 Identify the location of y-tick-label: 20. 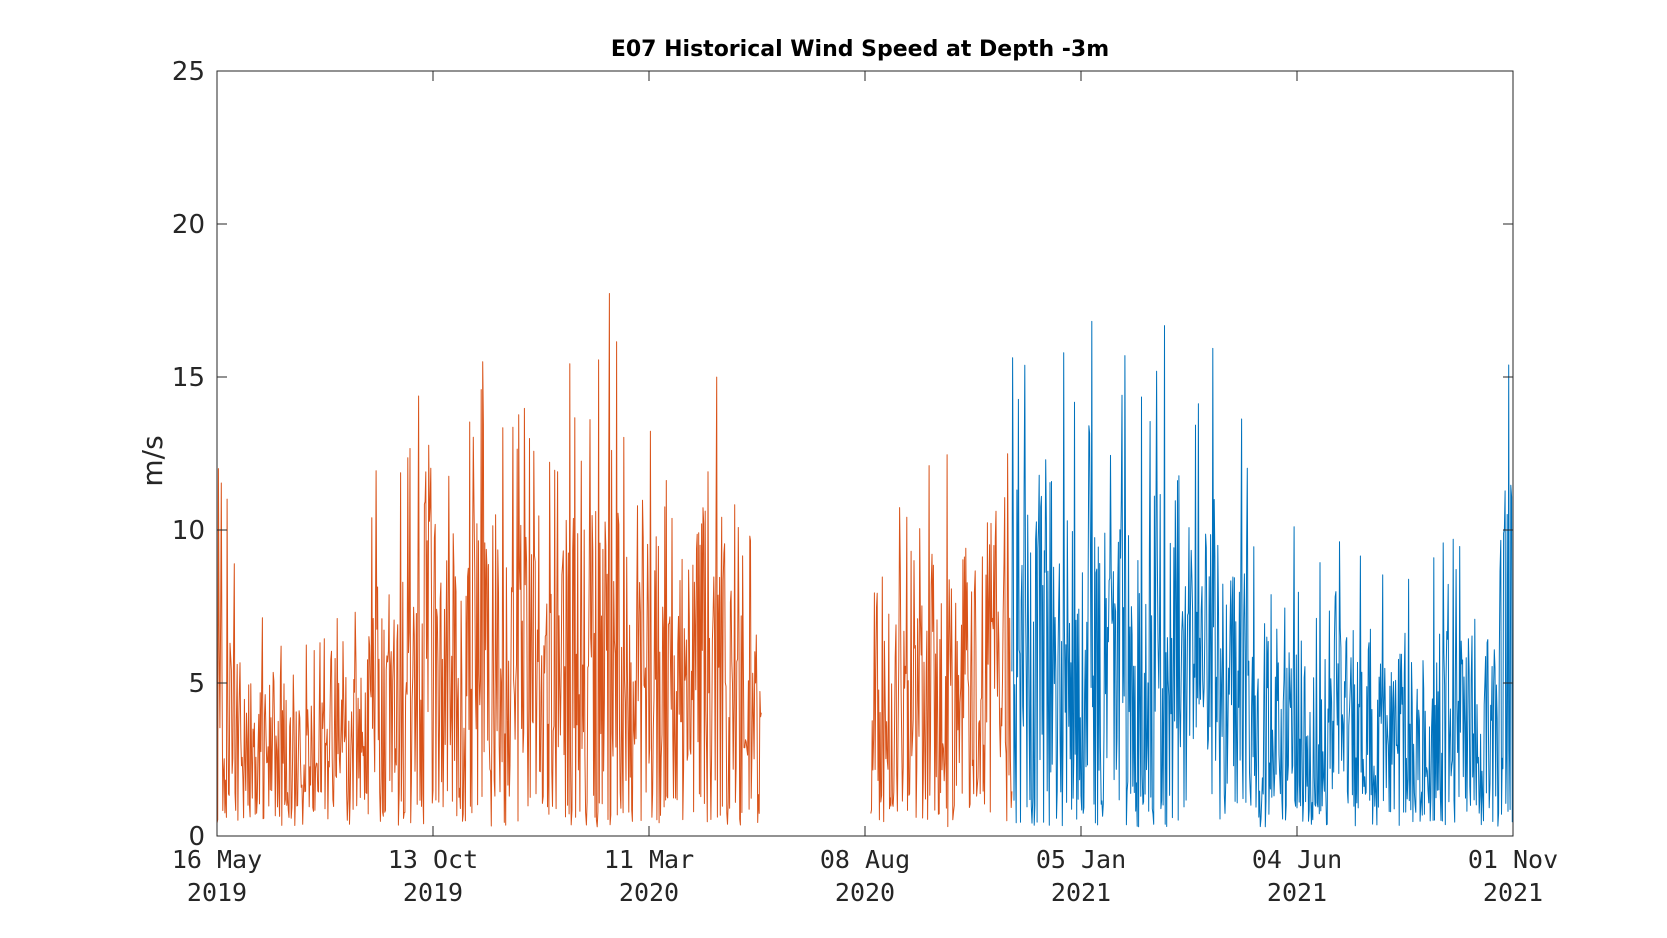
(188, 225).